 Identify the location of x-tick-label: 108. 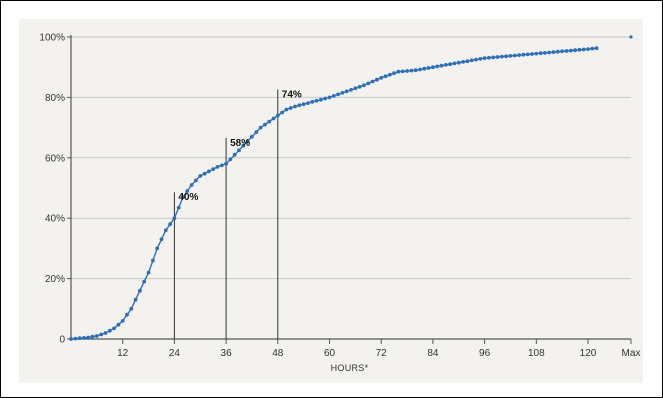
(536, 353).